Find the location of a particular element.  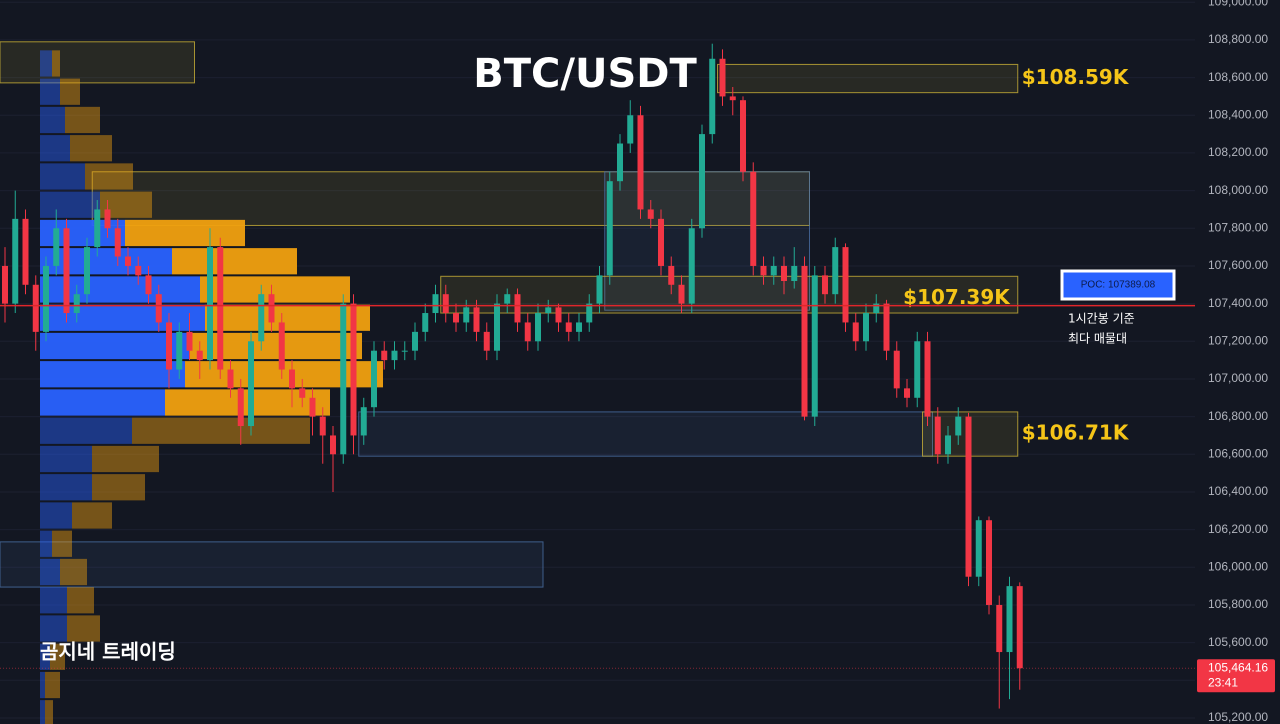

y-tick-label: 106,000.00 is located at coordinates (1238, 566).